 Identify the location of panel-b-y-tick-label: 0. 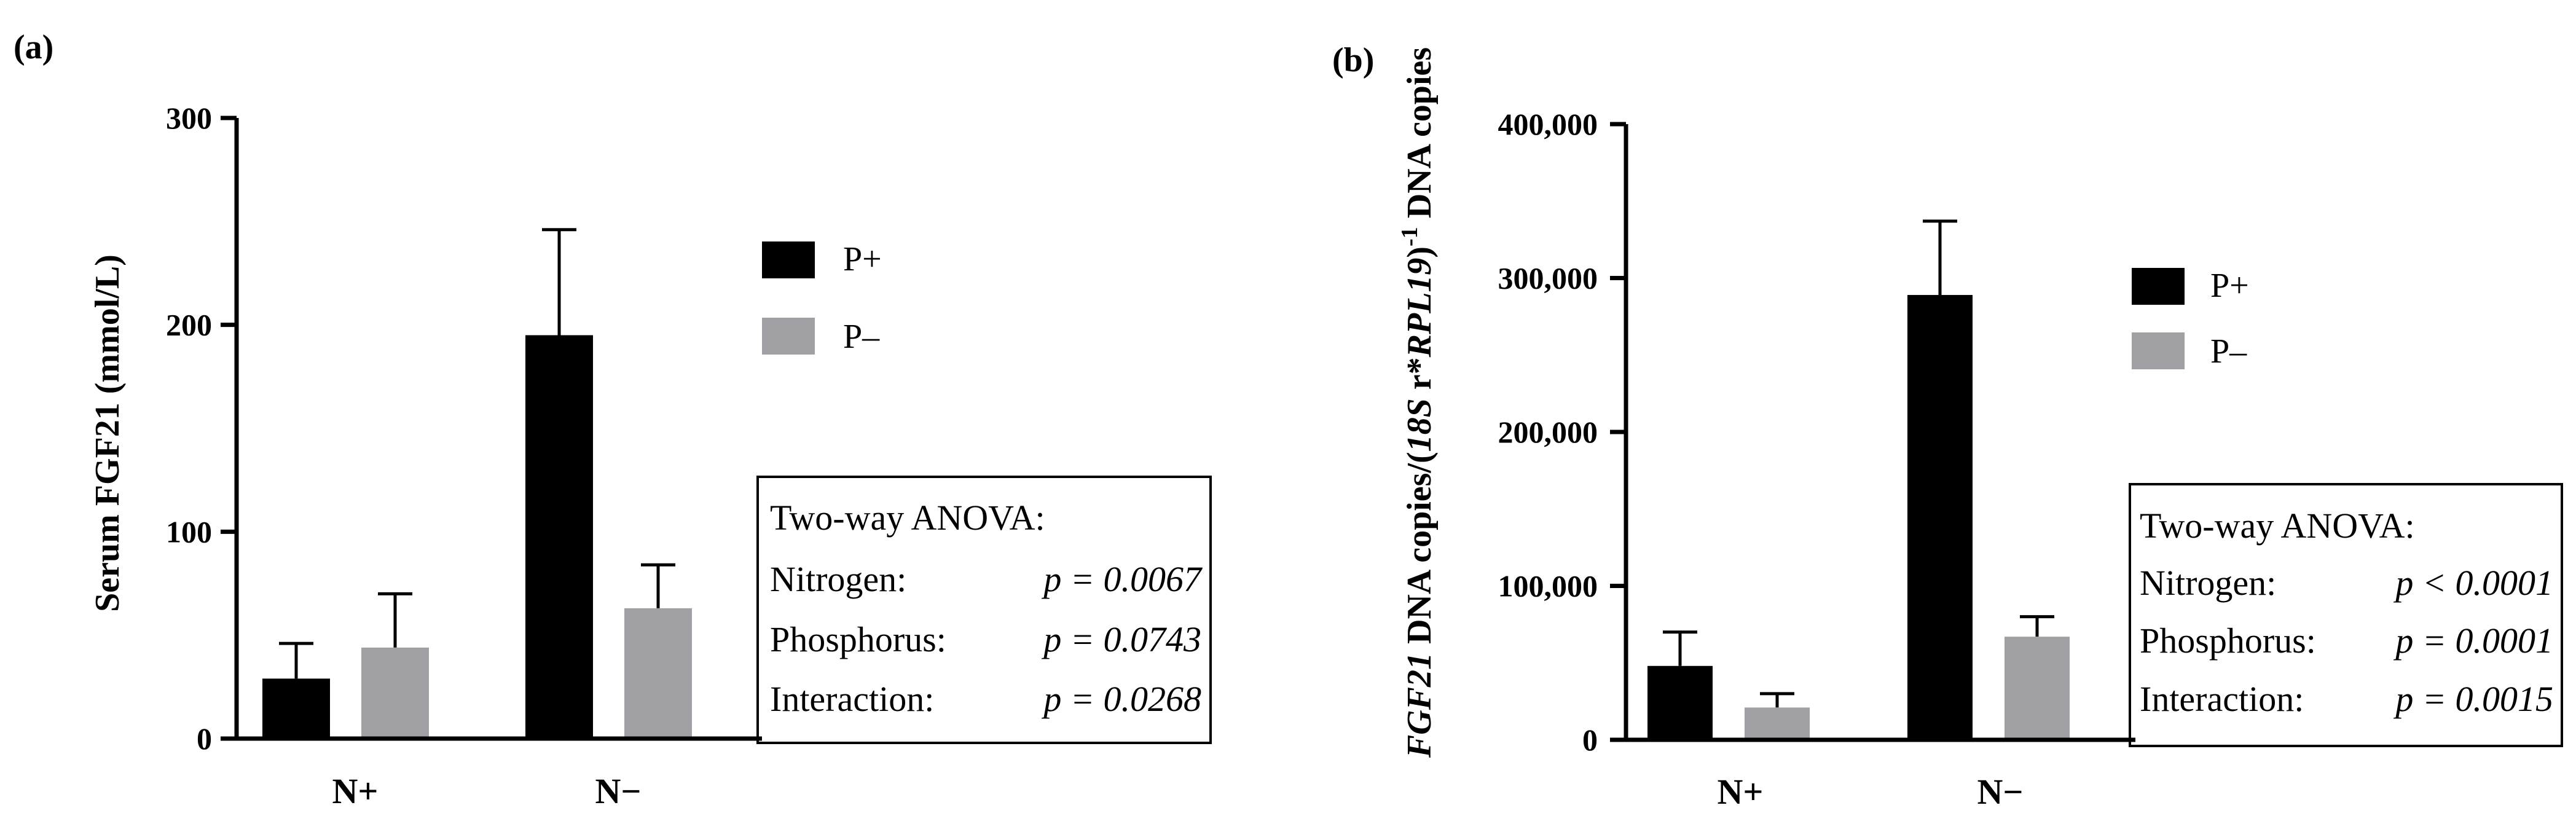
(1590, 740).